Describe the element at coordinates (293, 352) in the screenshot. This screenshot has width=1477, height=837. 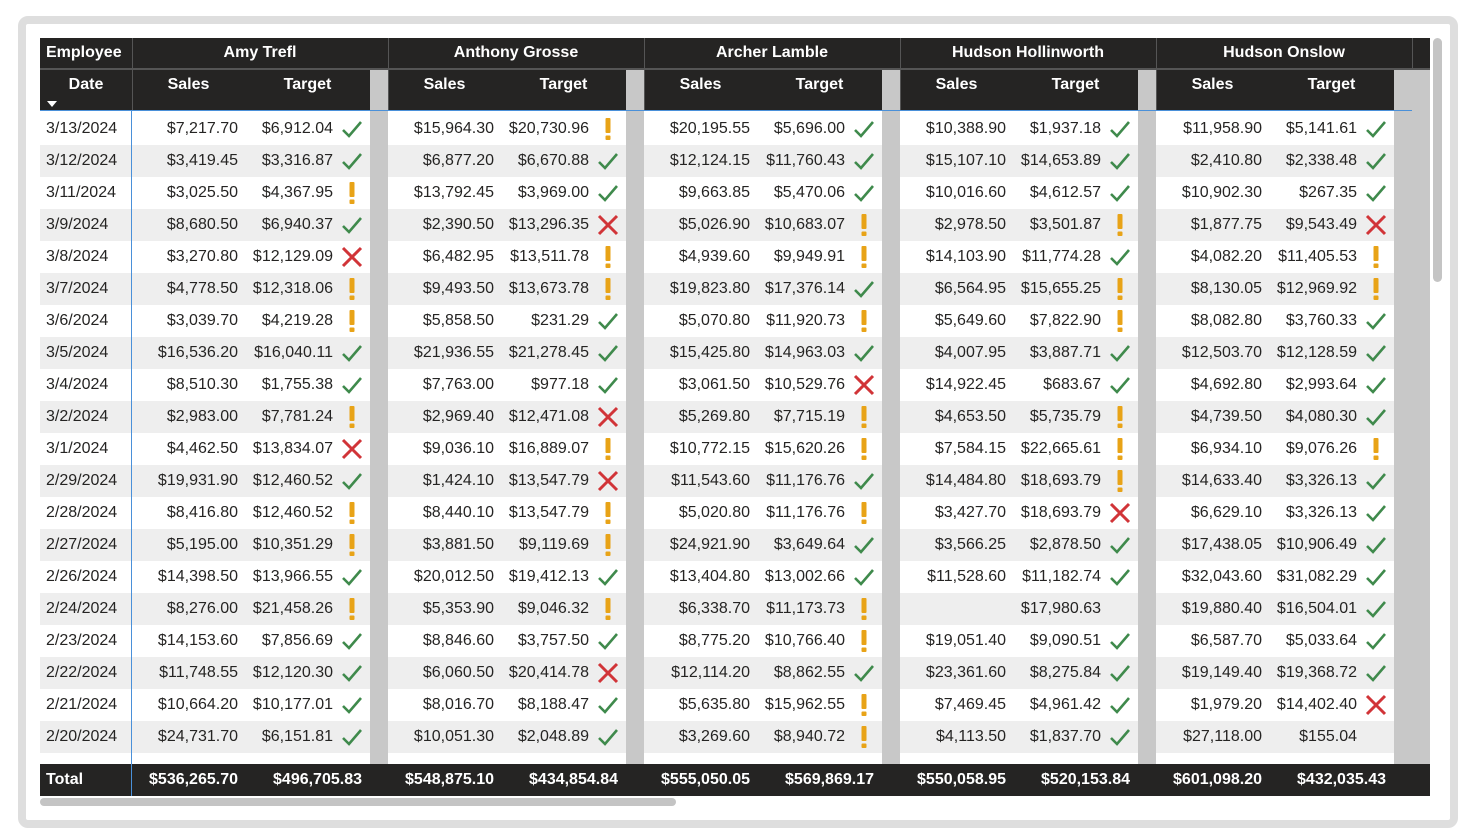
I see `target-cell: $16,040.11` at that location.